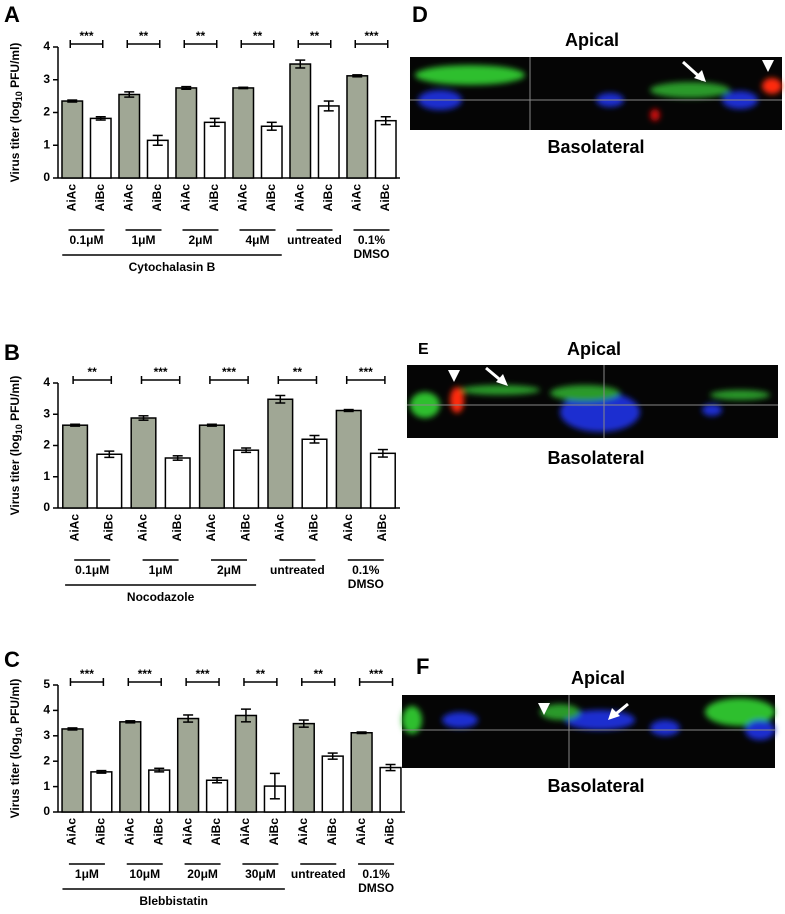 This screenshot has width=785, height=914. I want to click on group-label: 10μM, so click(144, 874).